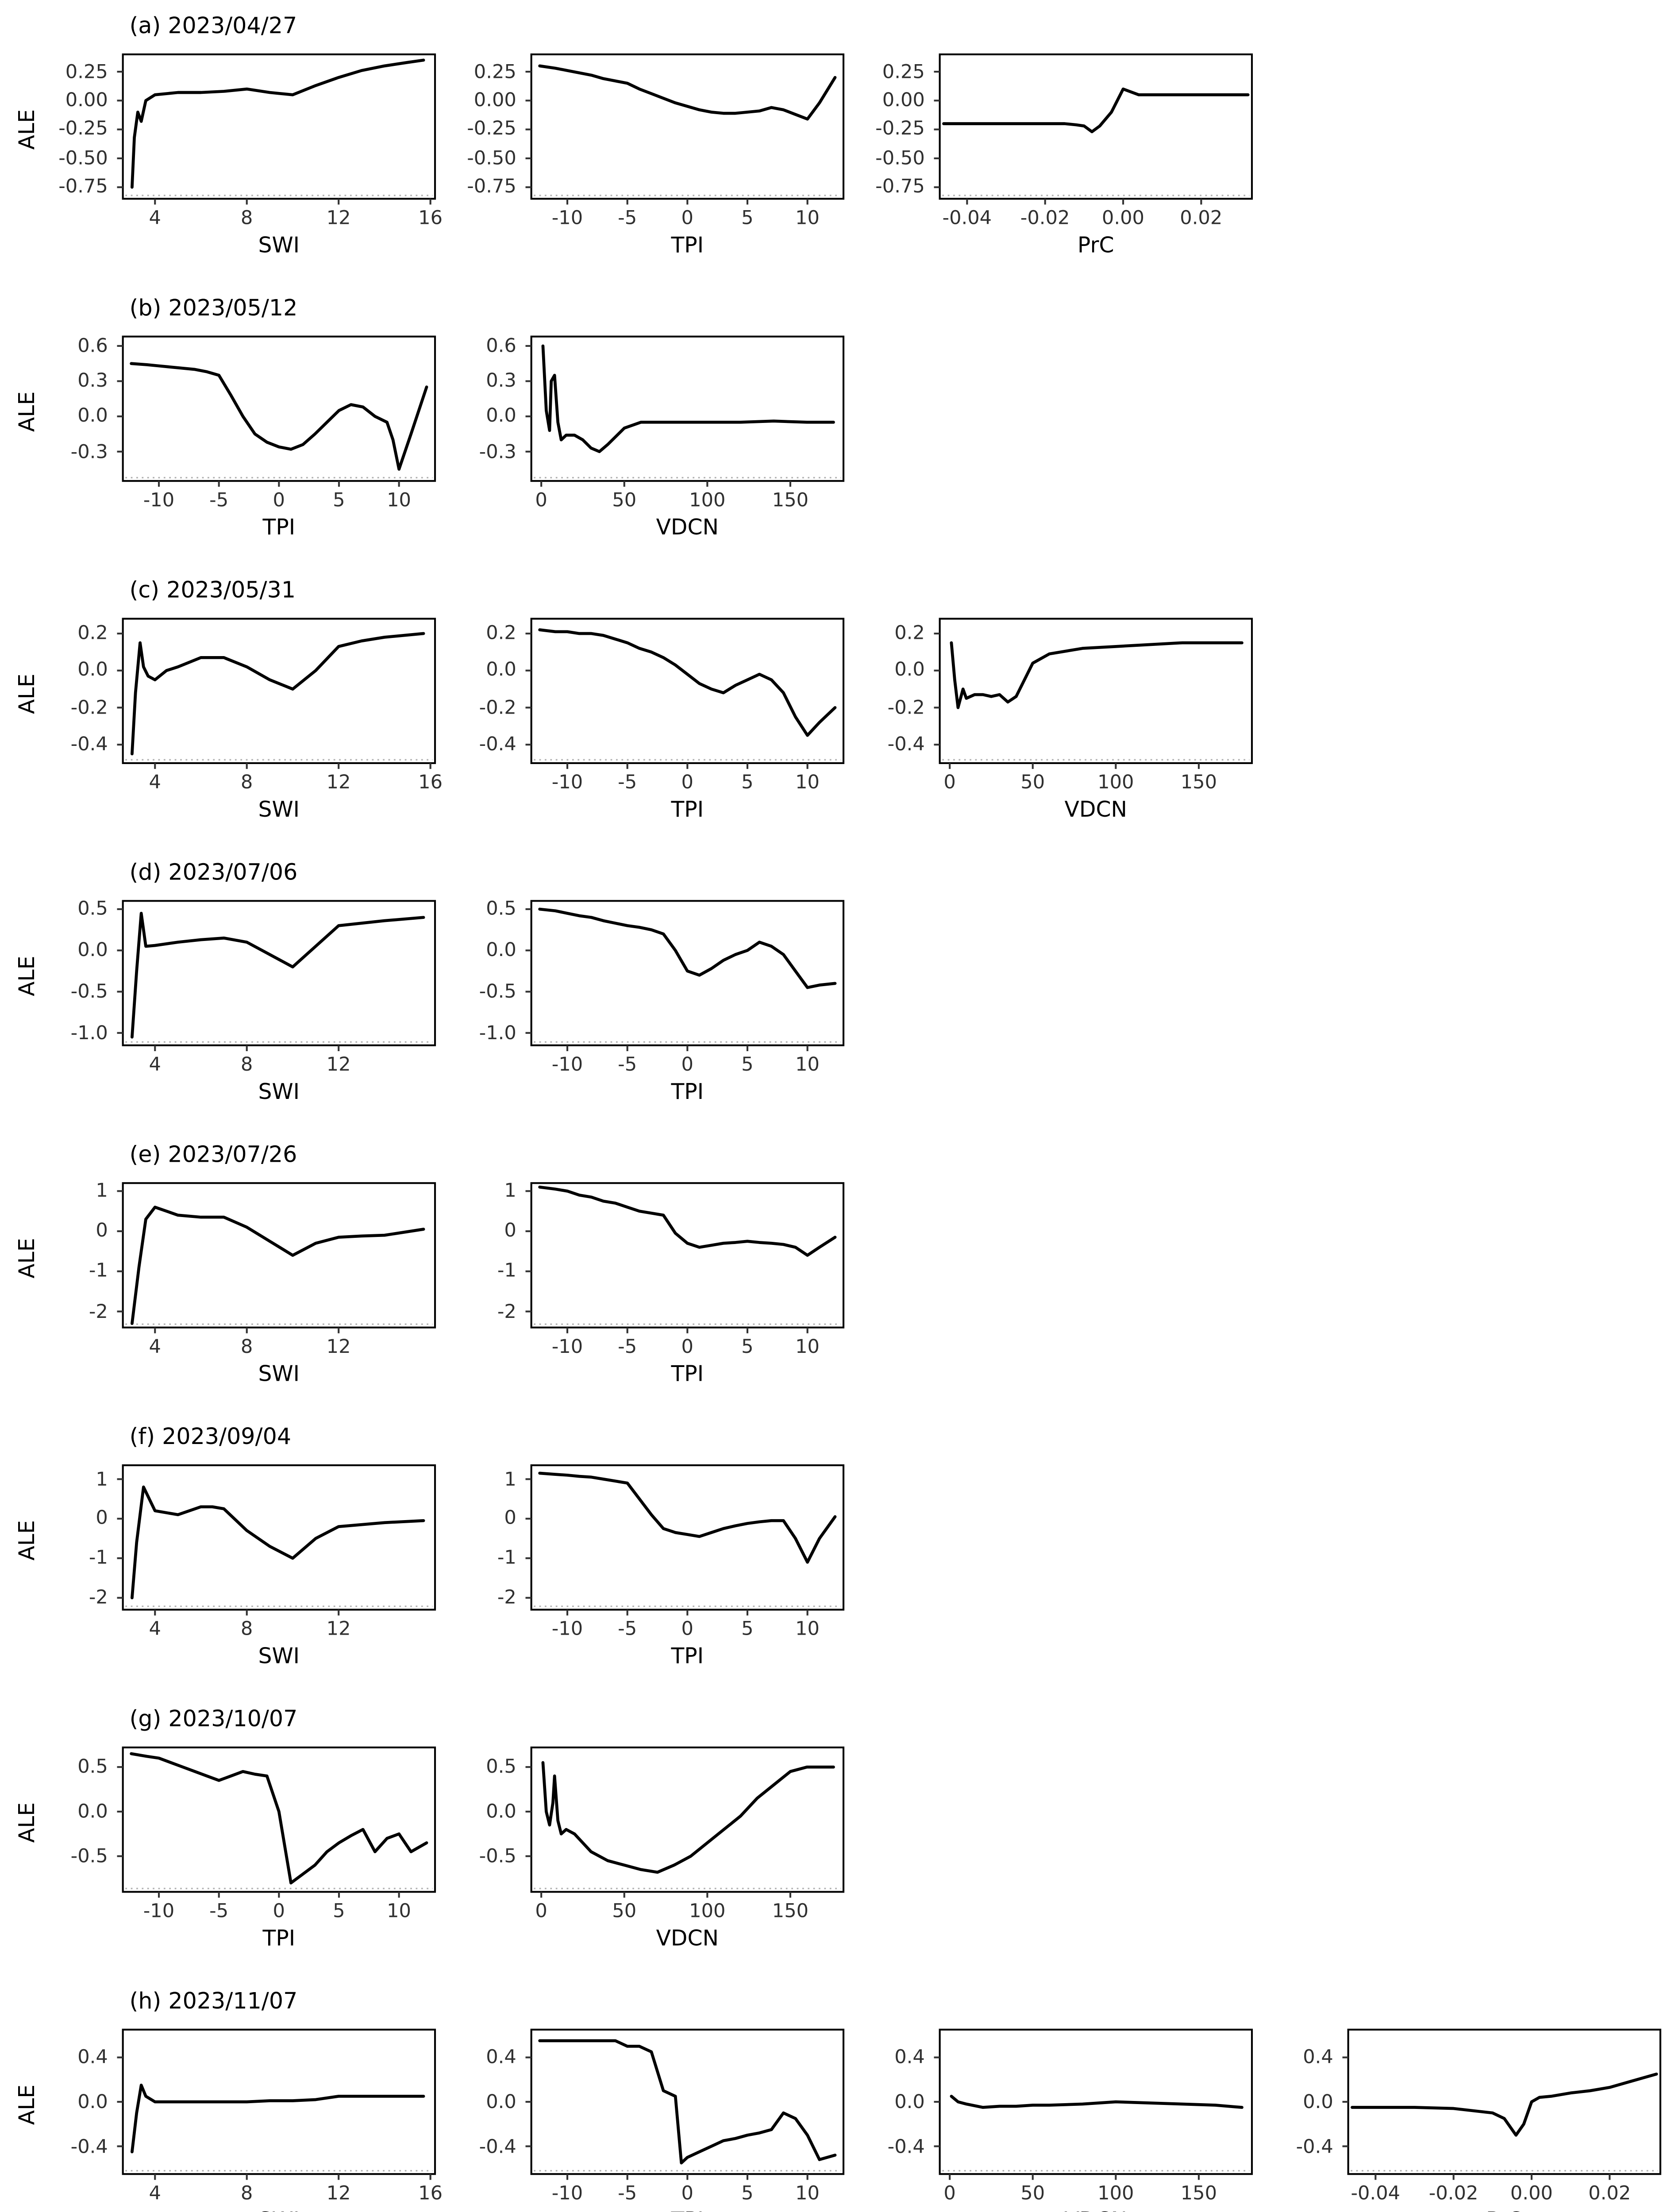 The height and width of the screenshot is (2212, 1667). I want to click on x-axis-title: PrC, so click(1096, 246).